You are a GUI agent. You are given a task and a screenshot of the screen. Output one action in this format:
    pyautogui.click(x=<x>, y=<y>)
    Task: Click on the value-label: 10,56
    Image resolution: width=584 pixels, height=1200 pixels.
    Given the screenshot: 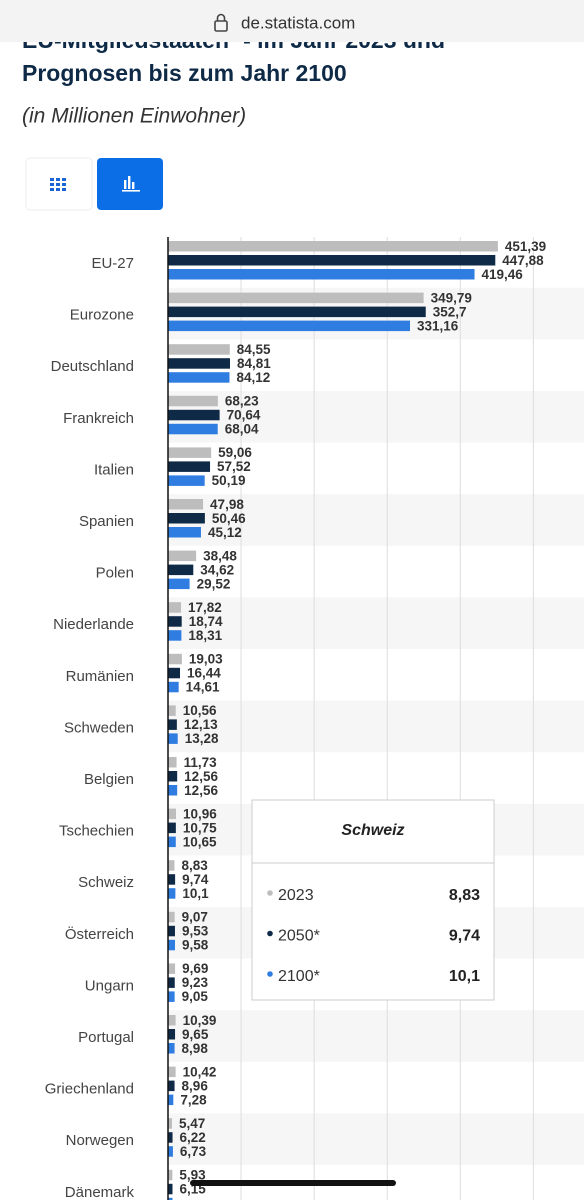 What is the action you would take?
    pyautogui.click(x=200, y=710)
    